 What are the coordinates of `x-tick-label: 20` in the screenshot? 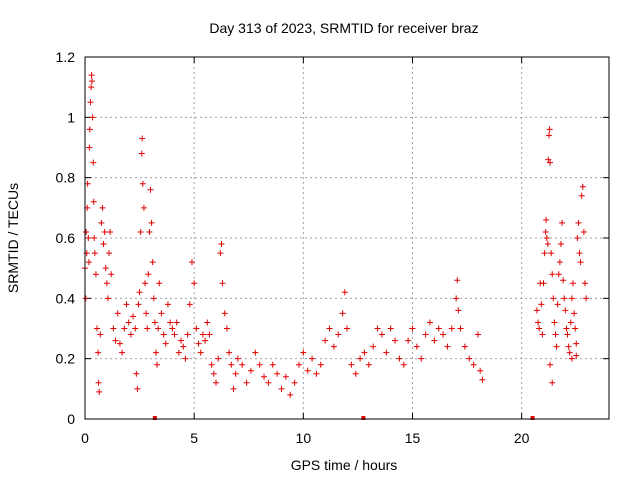 It's located at (522, 438).